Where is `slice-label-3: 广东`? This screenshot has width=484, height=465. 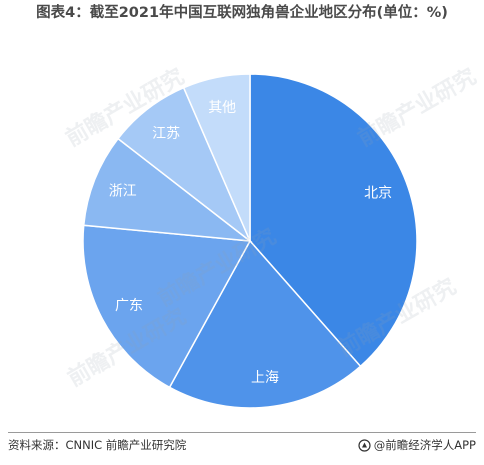
slice-label-3: 广东 is located at coordinates (129, 306).